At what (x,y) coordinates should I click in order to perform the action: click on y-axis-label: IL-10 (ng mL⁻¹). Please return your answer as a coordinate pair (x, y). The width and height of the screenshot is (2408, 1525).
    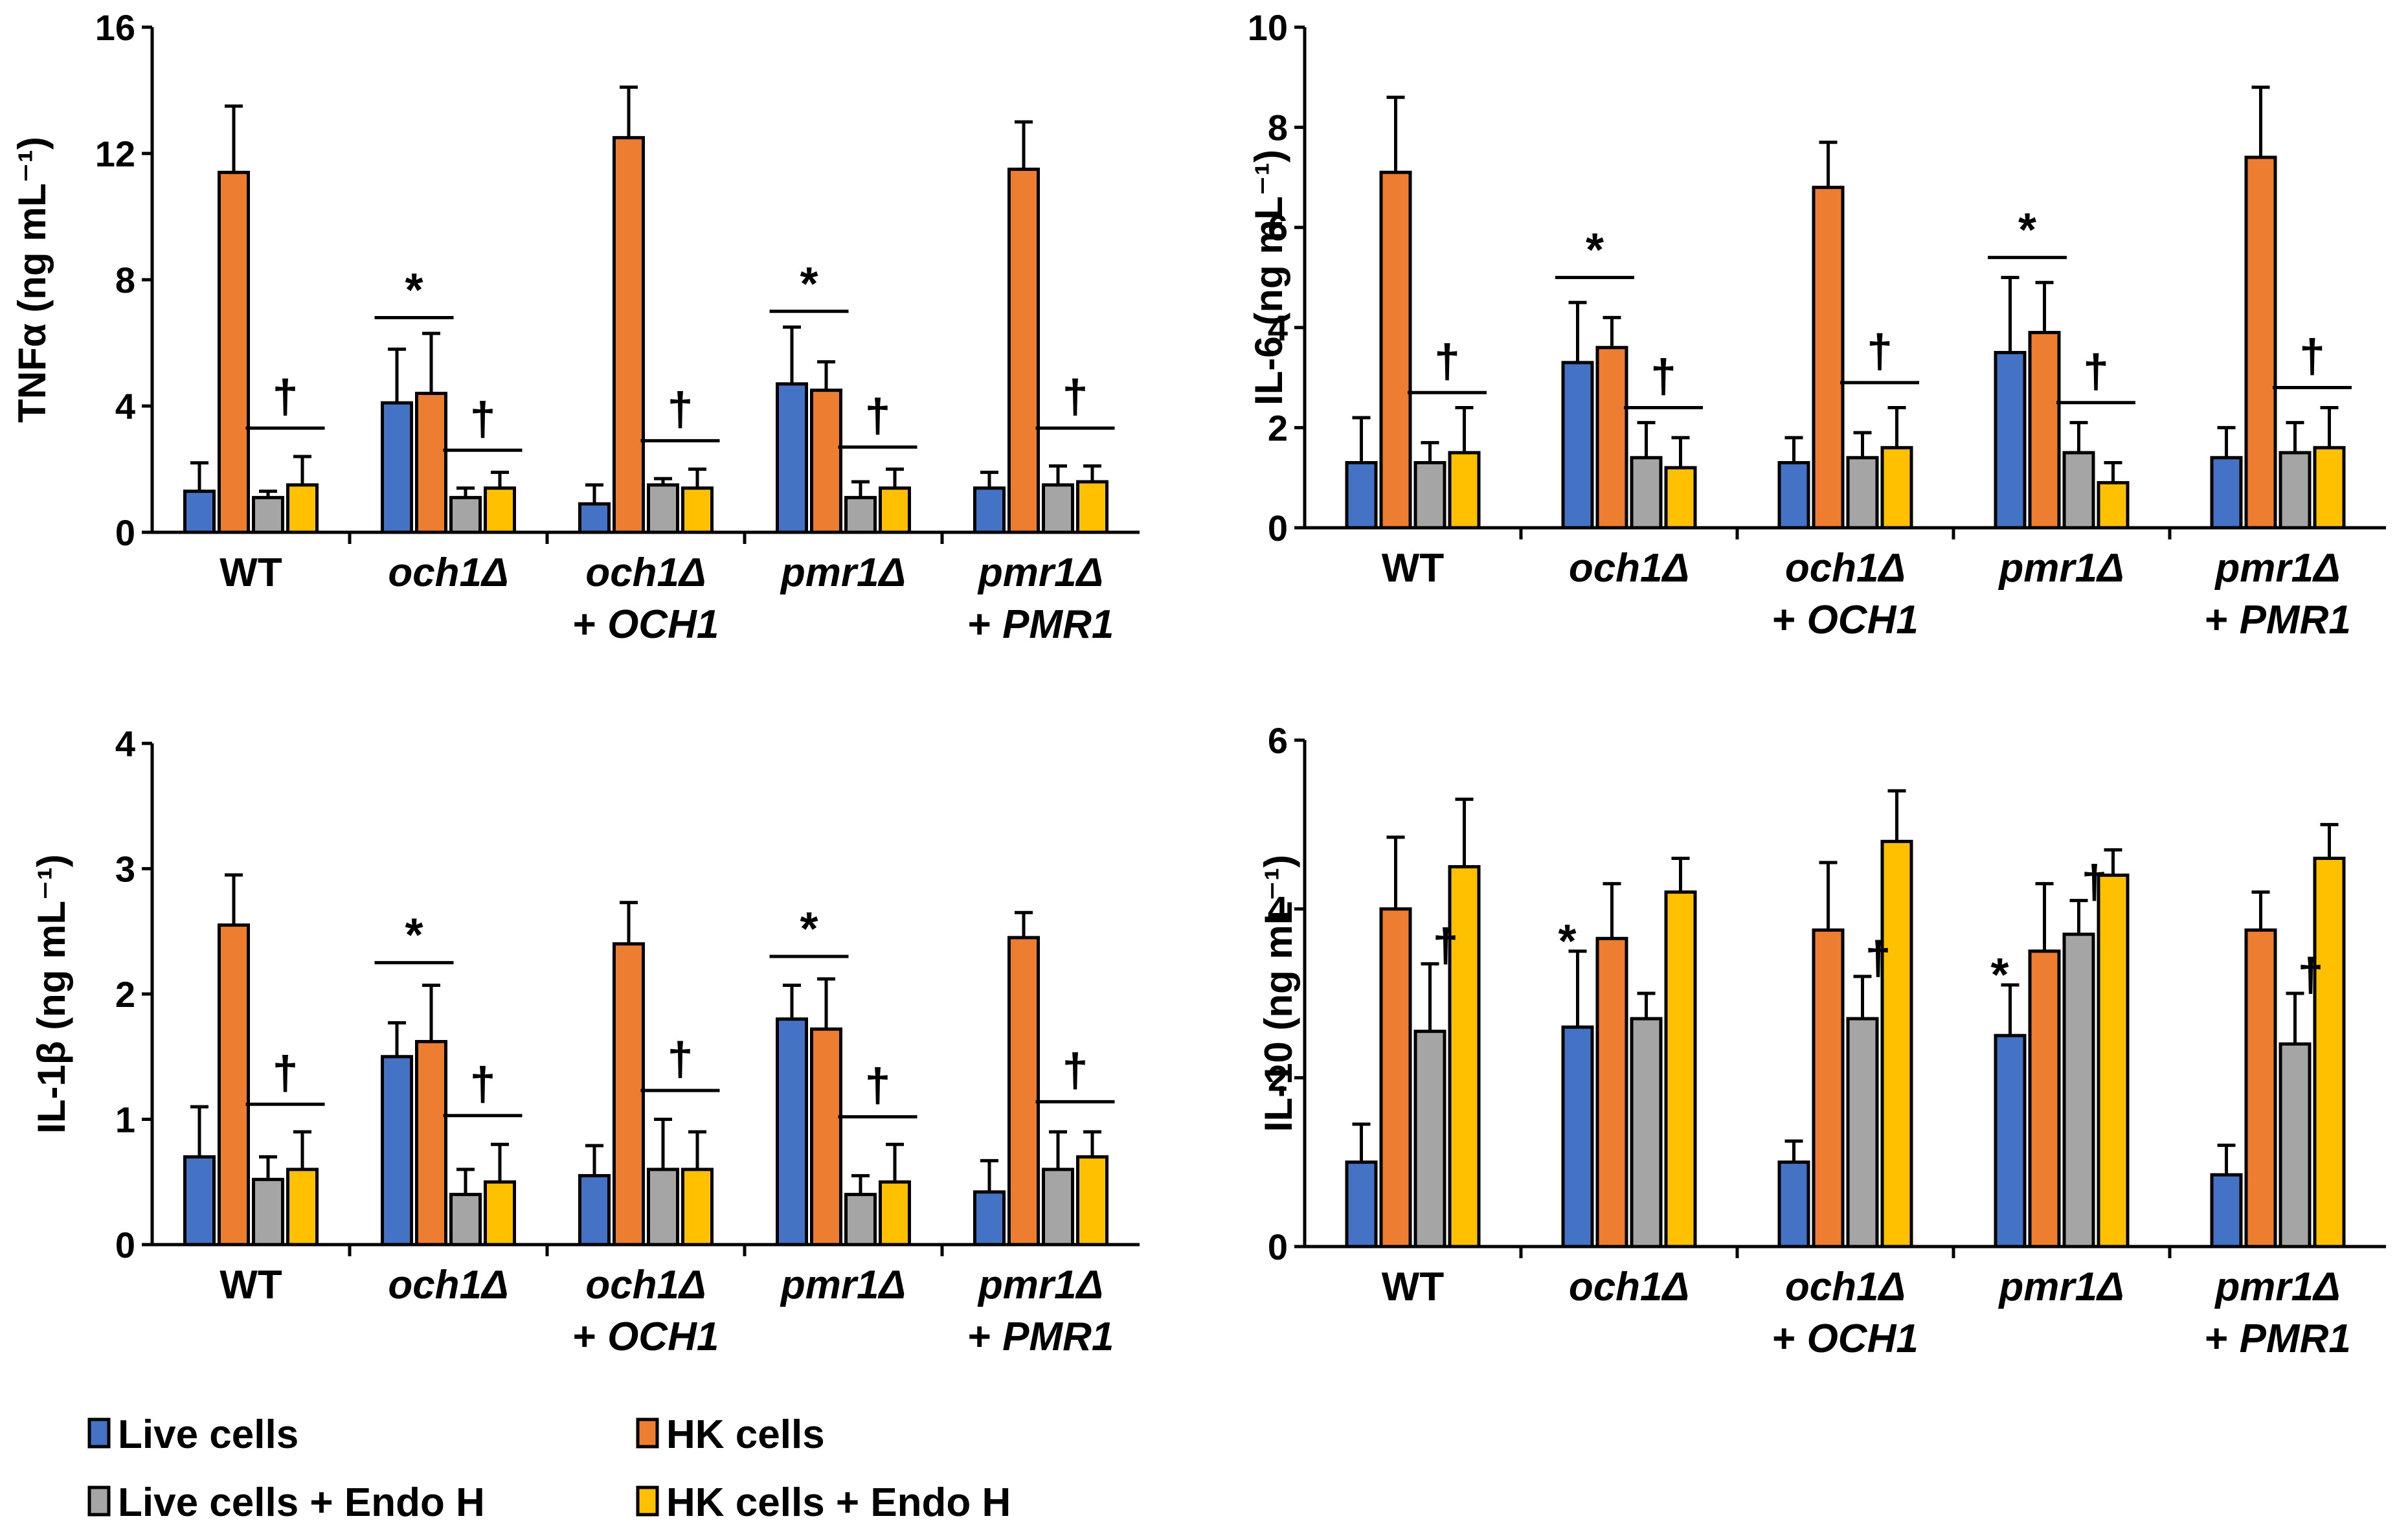
    Looking at the image, I should click on (1278, 993).